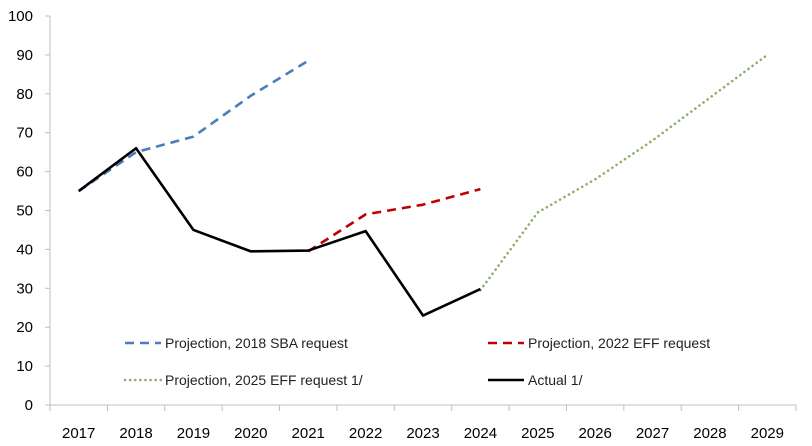 The width and height of the screenshot is (812, 446). Describe the element at coordinates (24, 288) in the screenshot. I see `y-tick-label: 30` at that location.